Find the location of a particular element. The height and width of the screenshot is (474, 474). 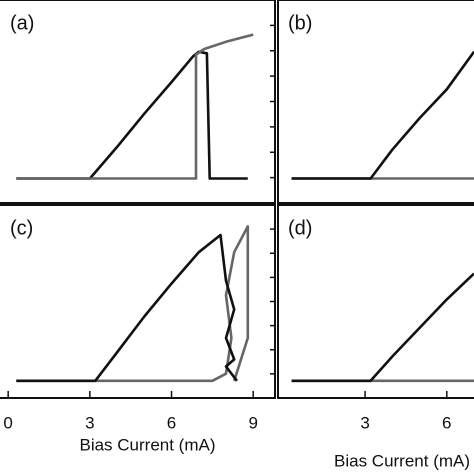

panel-label: (d) is located at coordinates (300, 228).